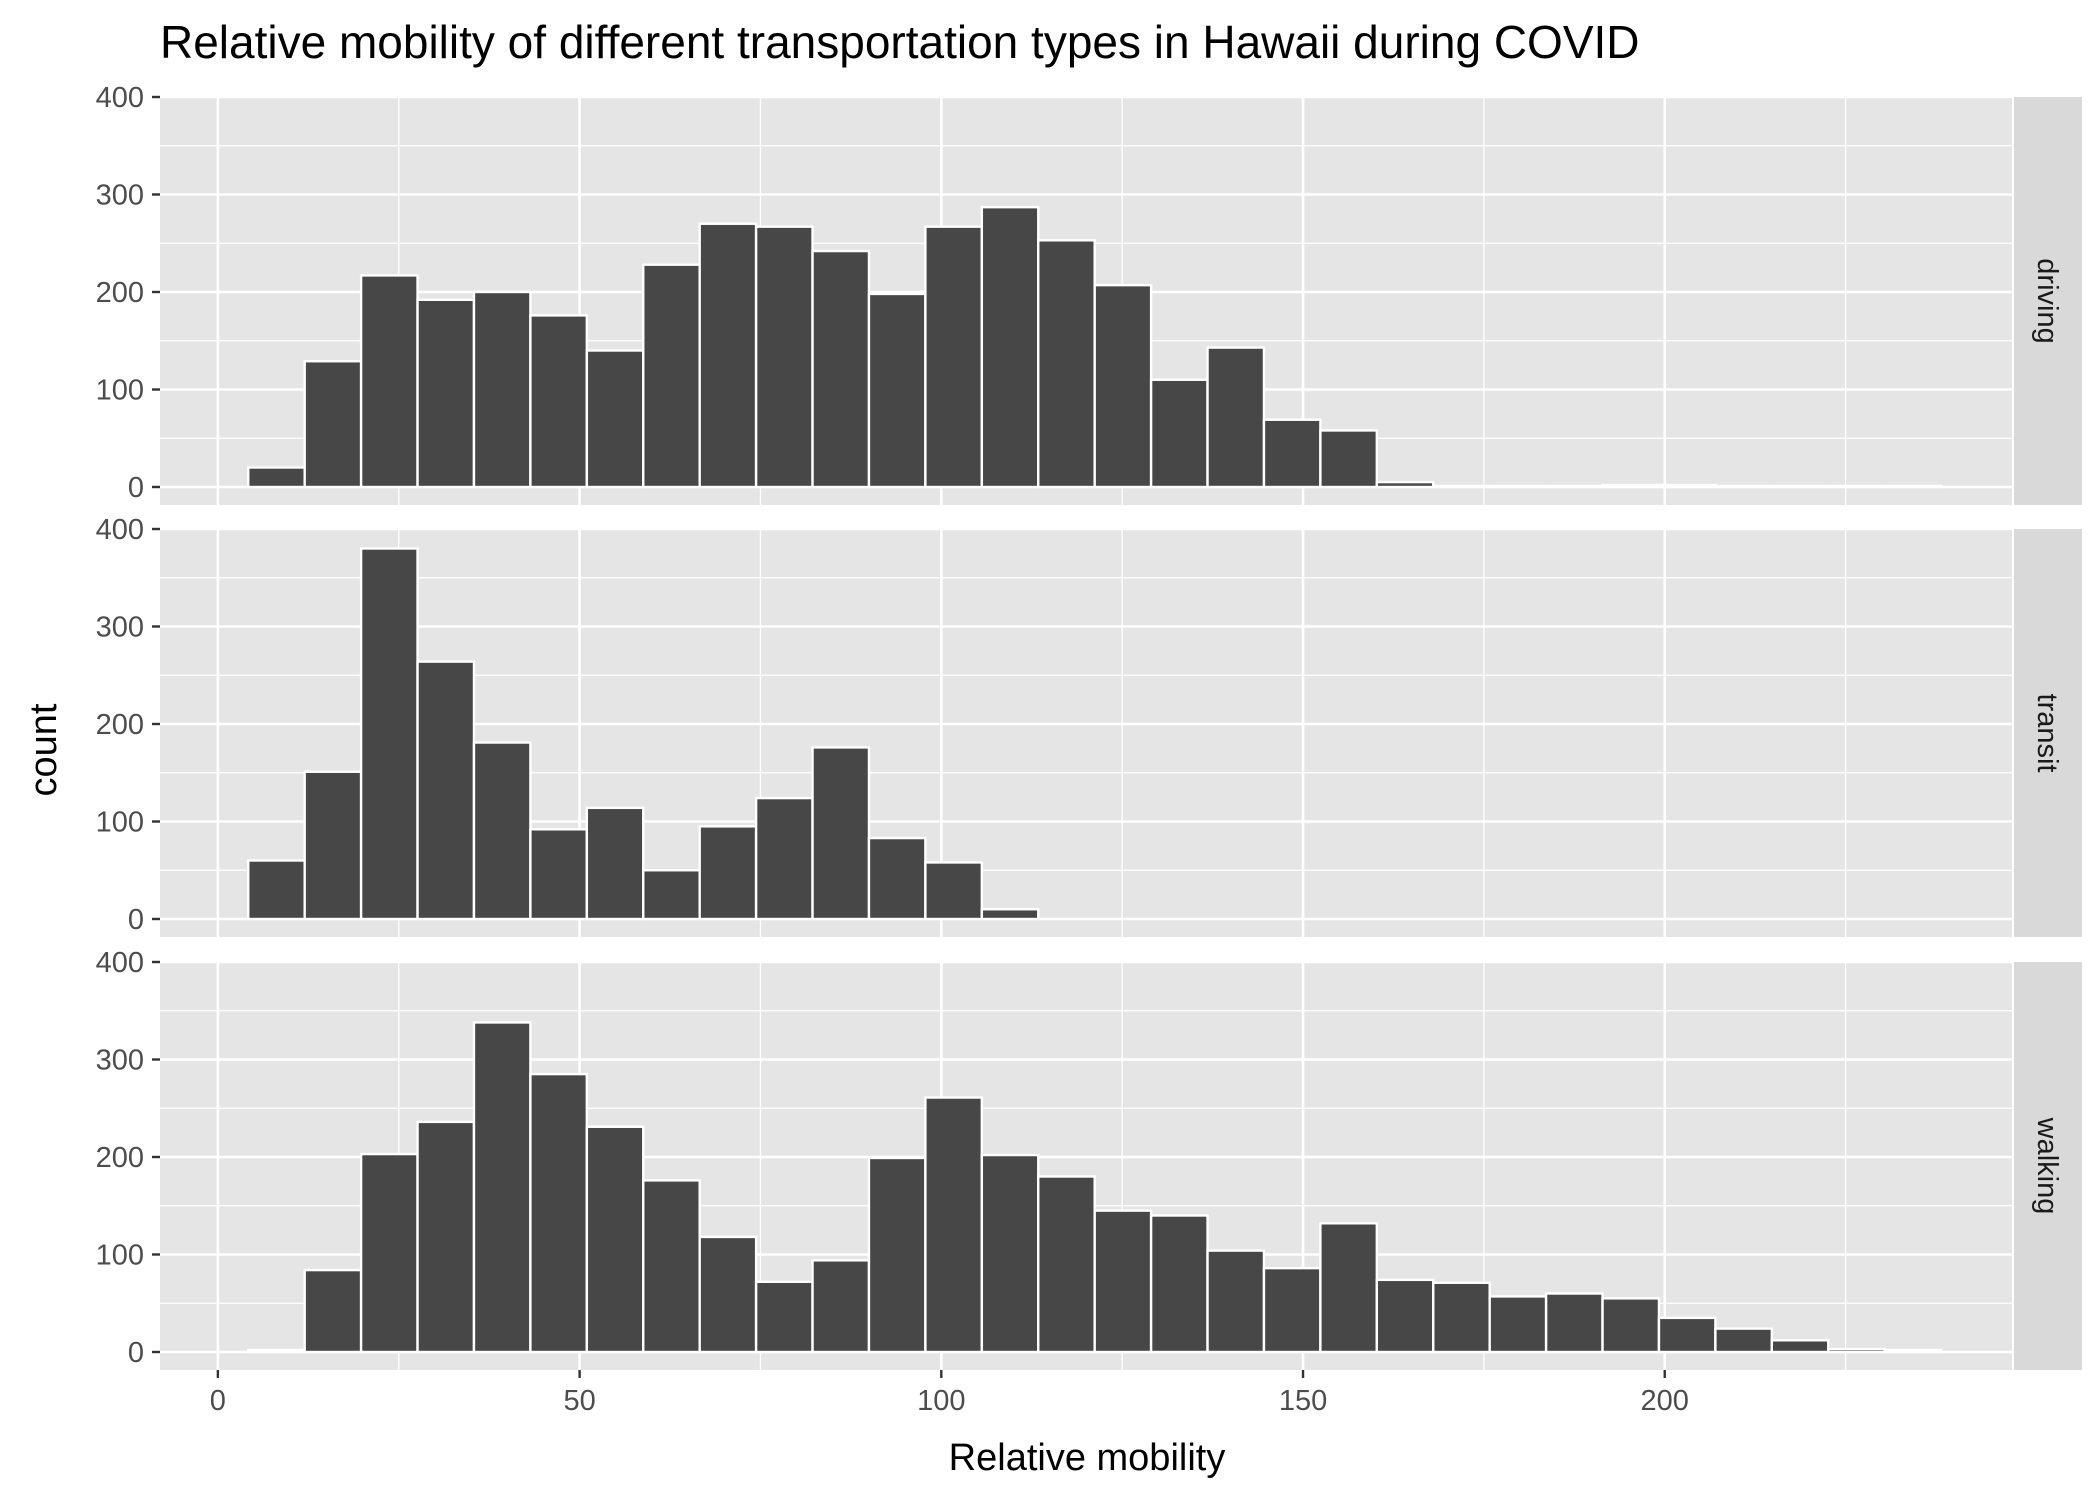 This screenshot has height=1499, width=2099. I want to click on x-tick-label: 100, so click(941, 1401).